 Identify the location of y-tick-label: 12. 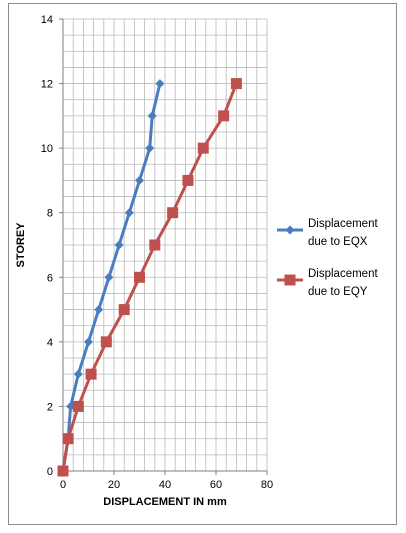
(47, 85).